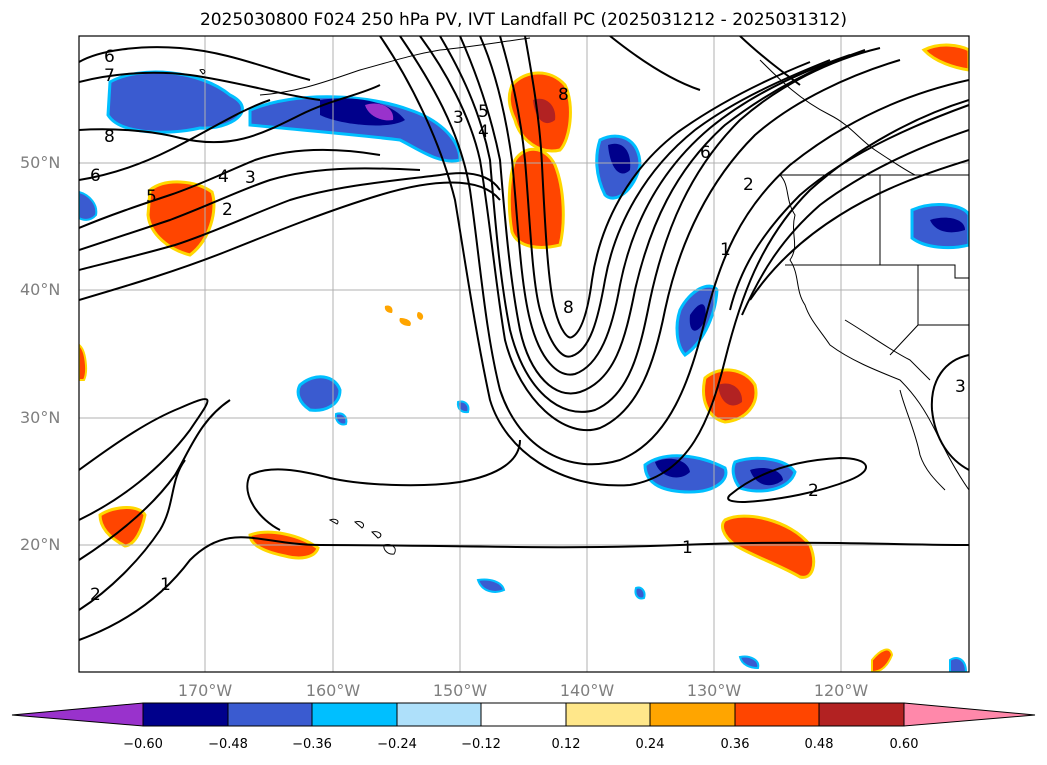  What do you see at coordinates (40, 162) in the screenshot?
I see `lat-label-50n: 50°N` at bounding box center [40, 162].